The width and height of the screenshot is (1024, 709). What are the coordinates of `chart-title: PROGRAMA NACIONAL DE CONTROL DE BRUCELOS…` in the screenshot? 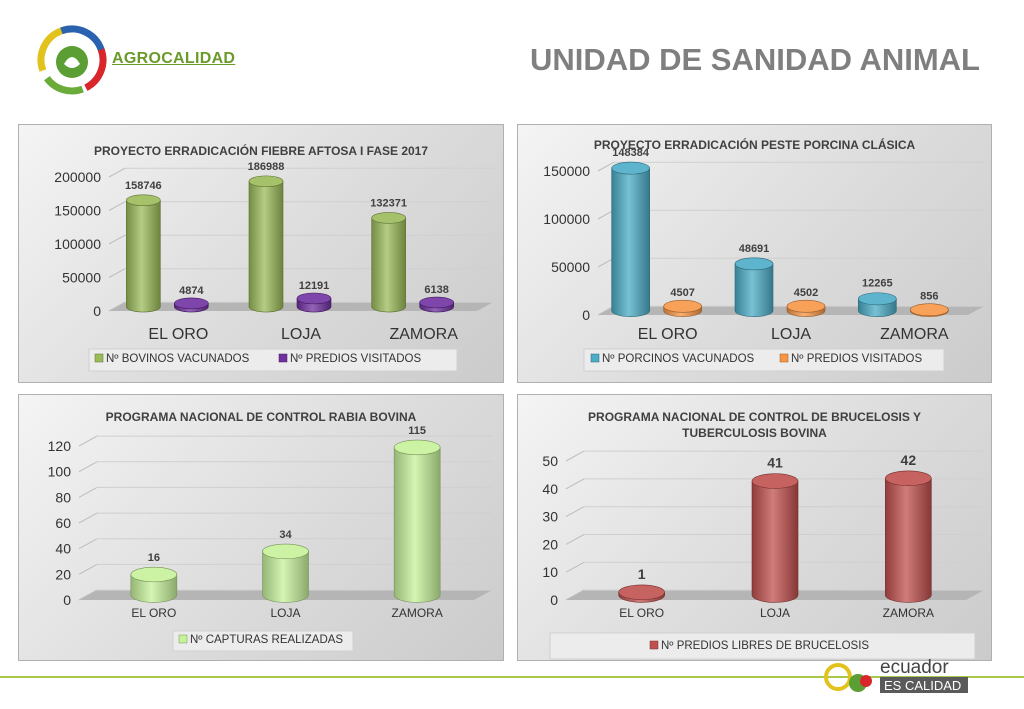 It's located at (754, 417).